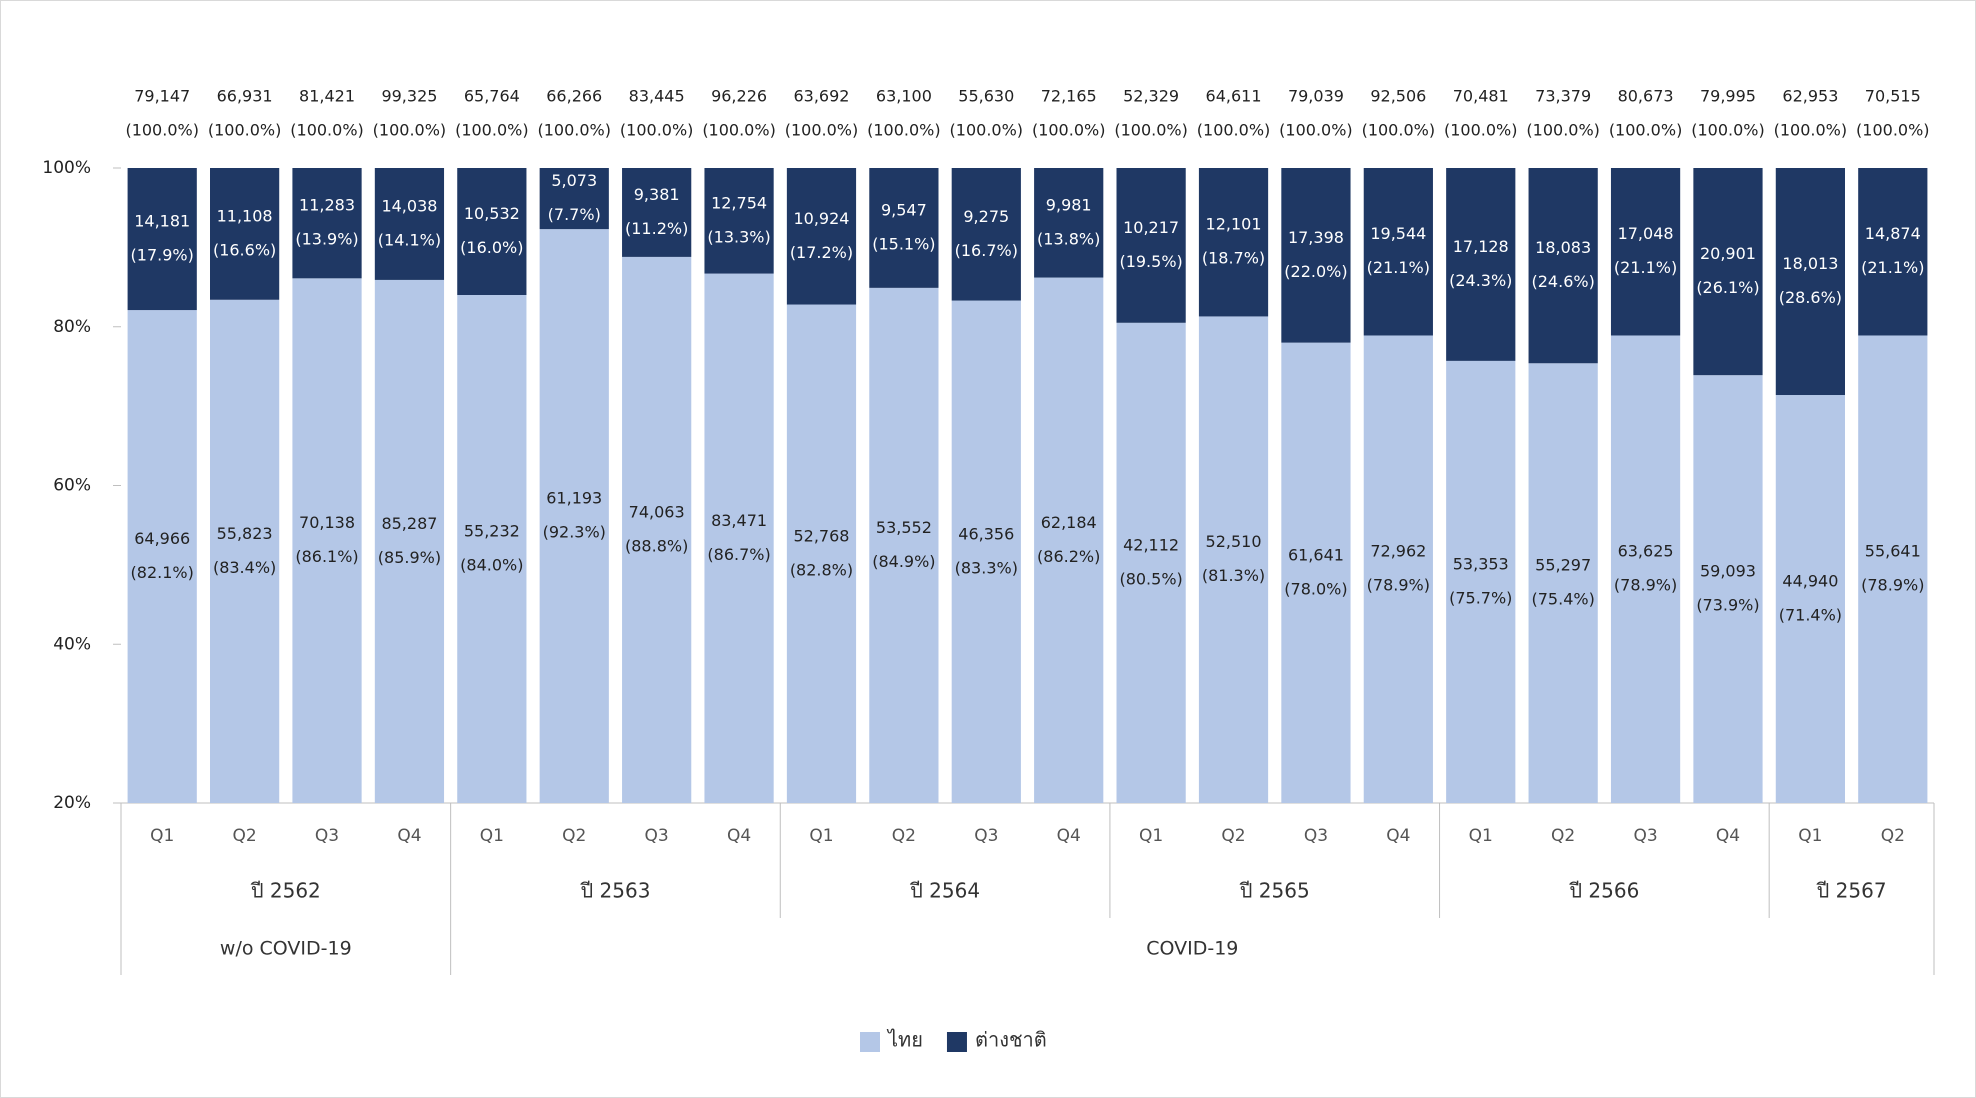  Describe the element at coordinates (1646, 96) in the screenshot. I see `total-label: 80,673` at that location.